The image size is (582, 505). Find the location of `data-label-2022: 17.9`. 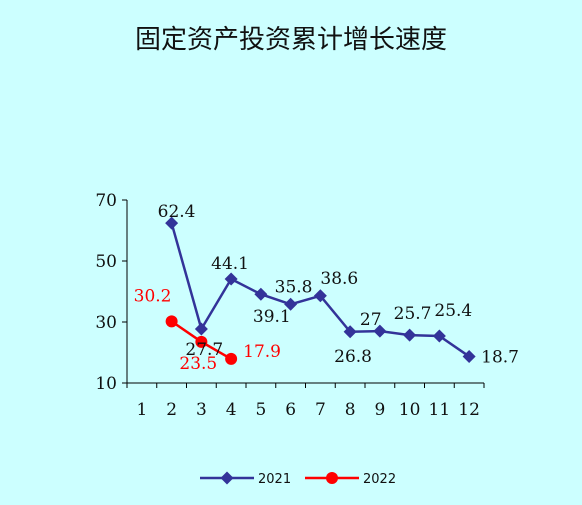

data-label-2022: 17.9 is located at coordinates (262, 352).